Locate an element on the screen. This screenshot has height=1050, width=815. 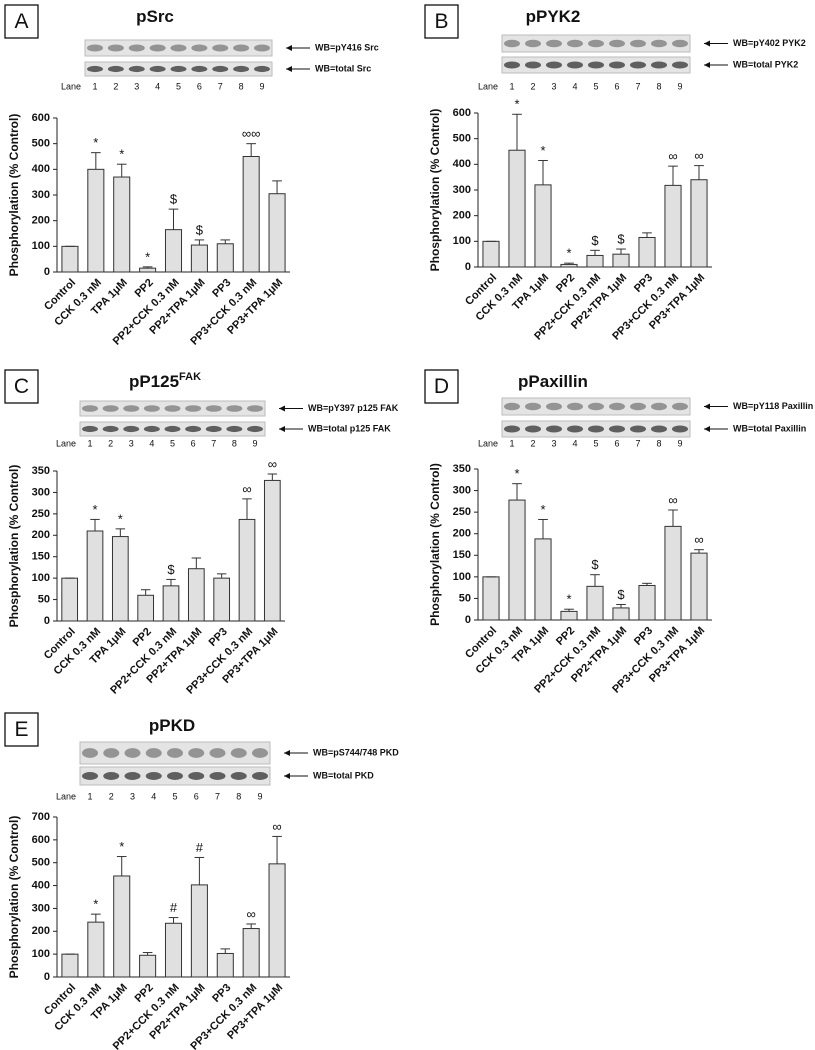
panel-letter: C is located at coordinates (21, 386).